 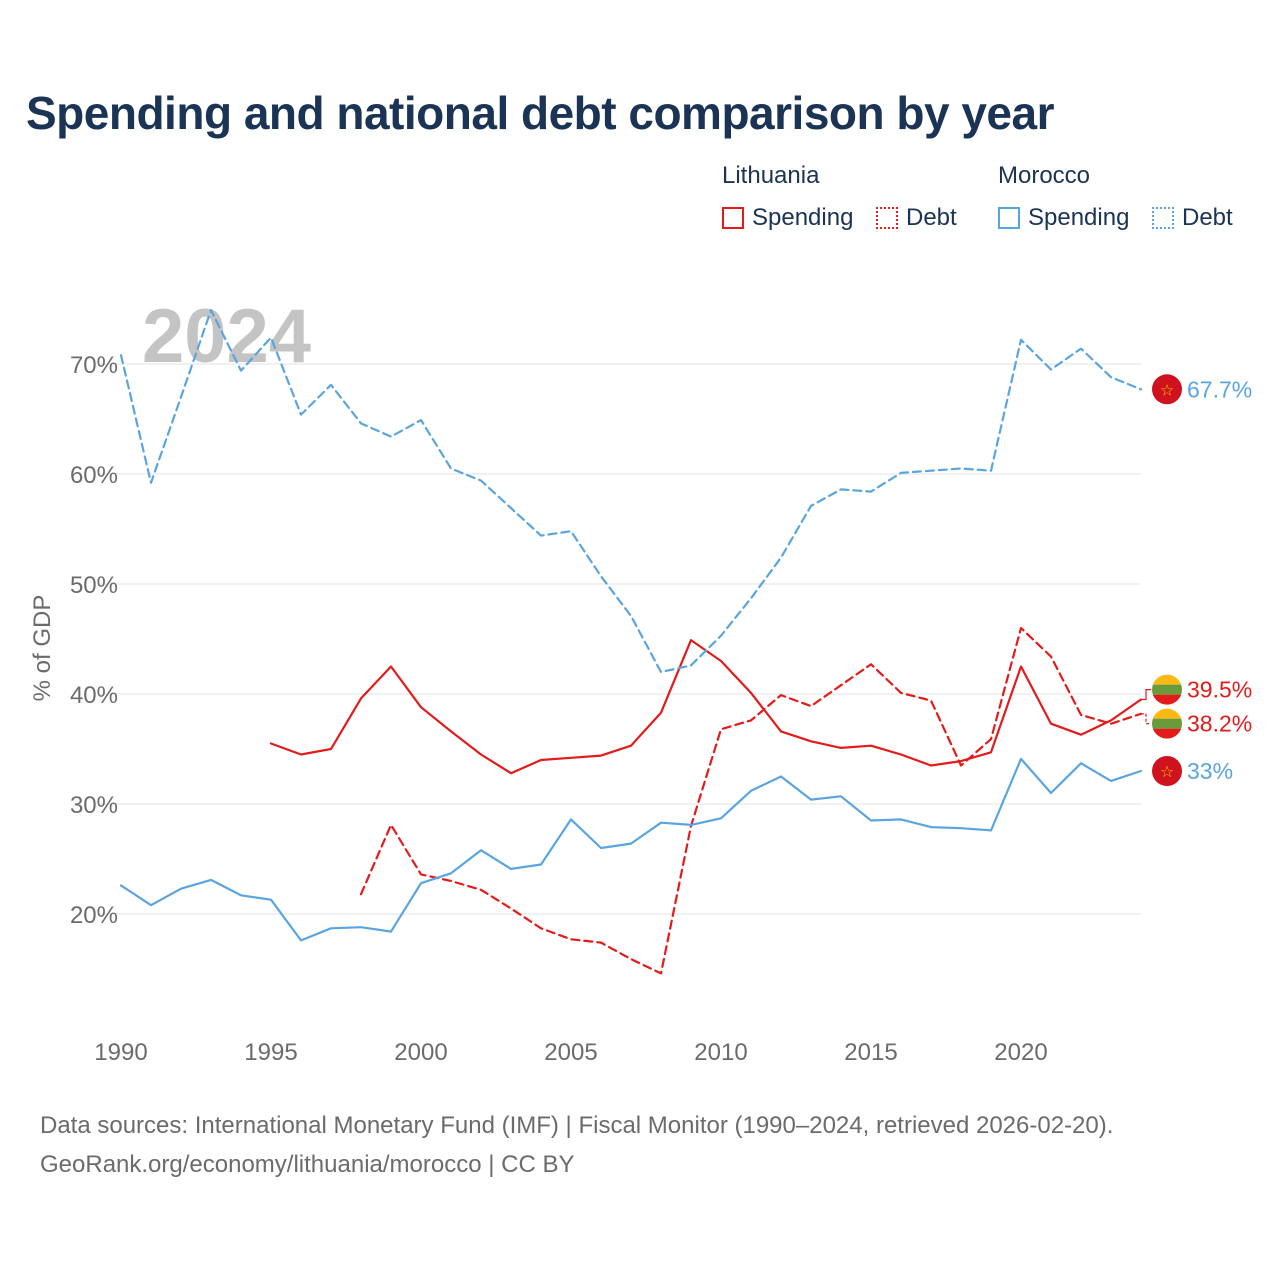 What do you see at coordinates (706, 706) in the screenshot?
I see `series-line-lithuania-spending` at bounding box center [706, 706].